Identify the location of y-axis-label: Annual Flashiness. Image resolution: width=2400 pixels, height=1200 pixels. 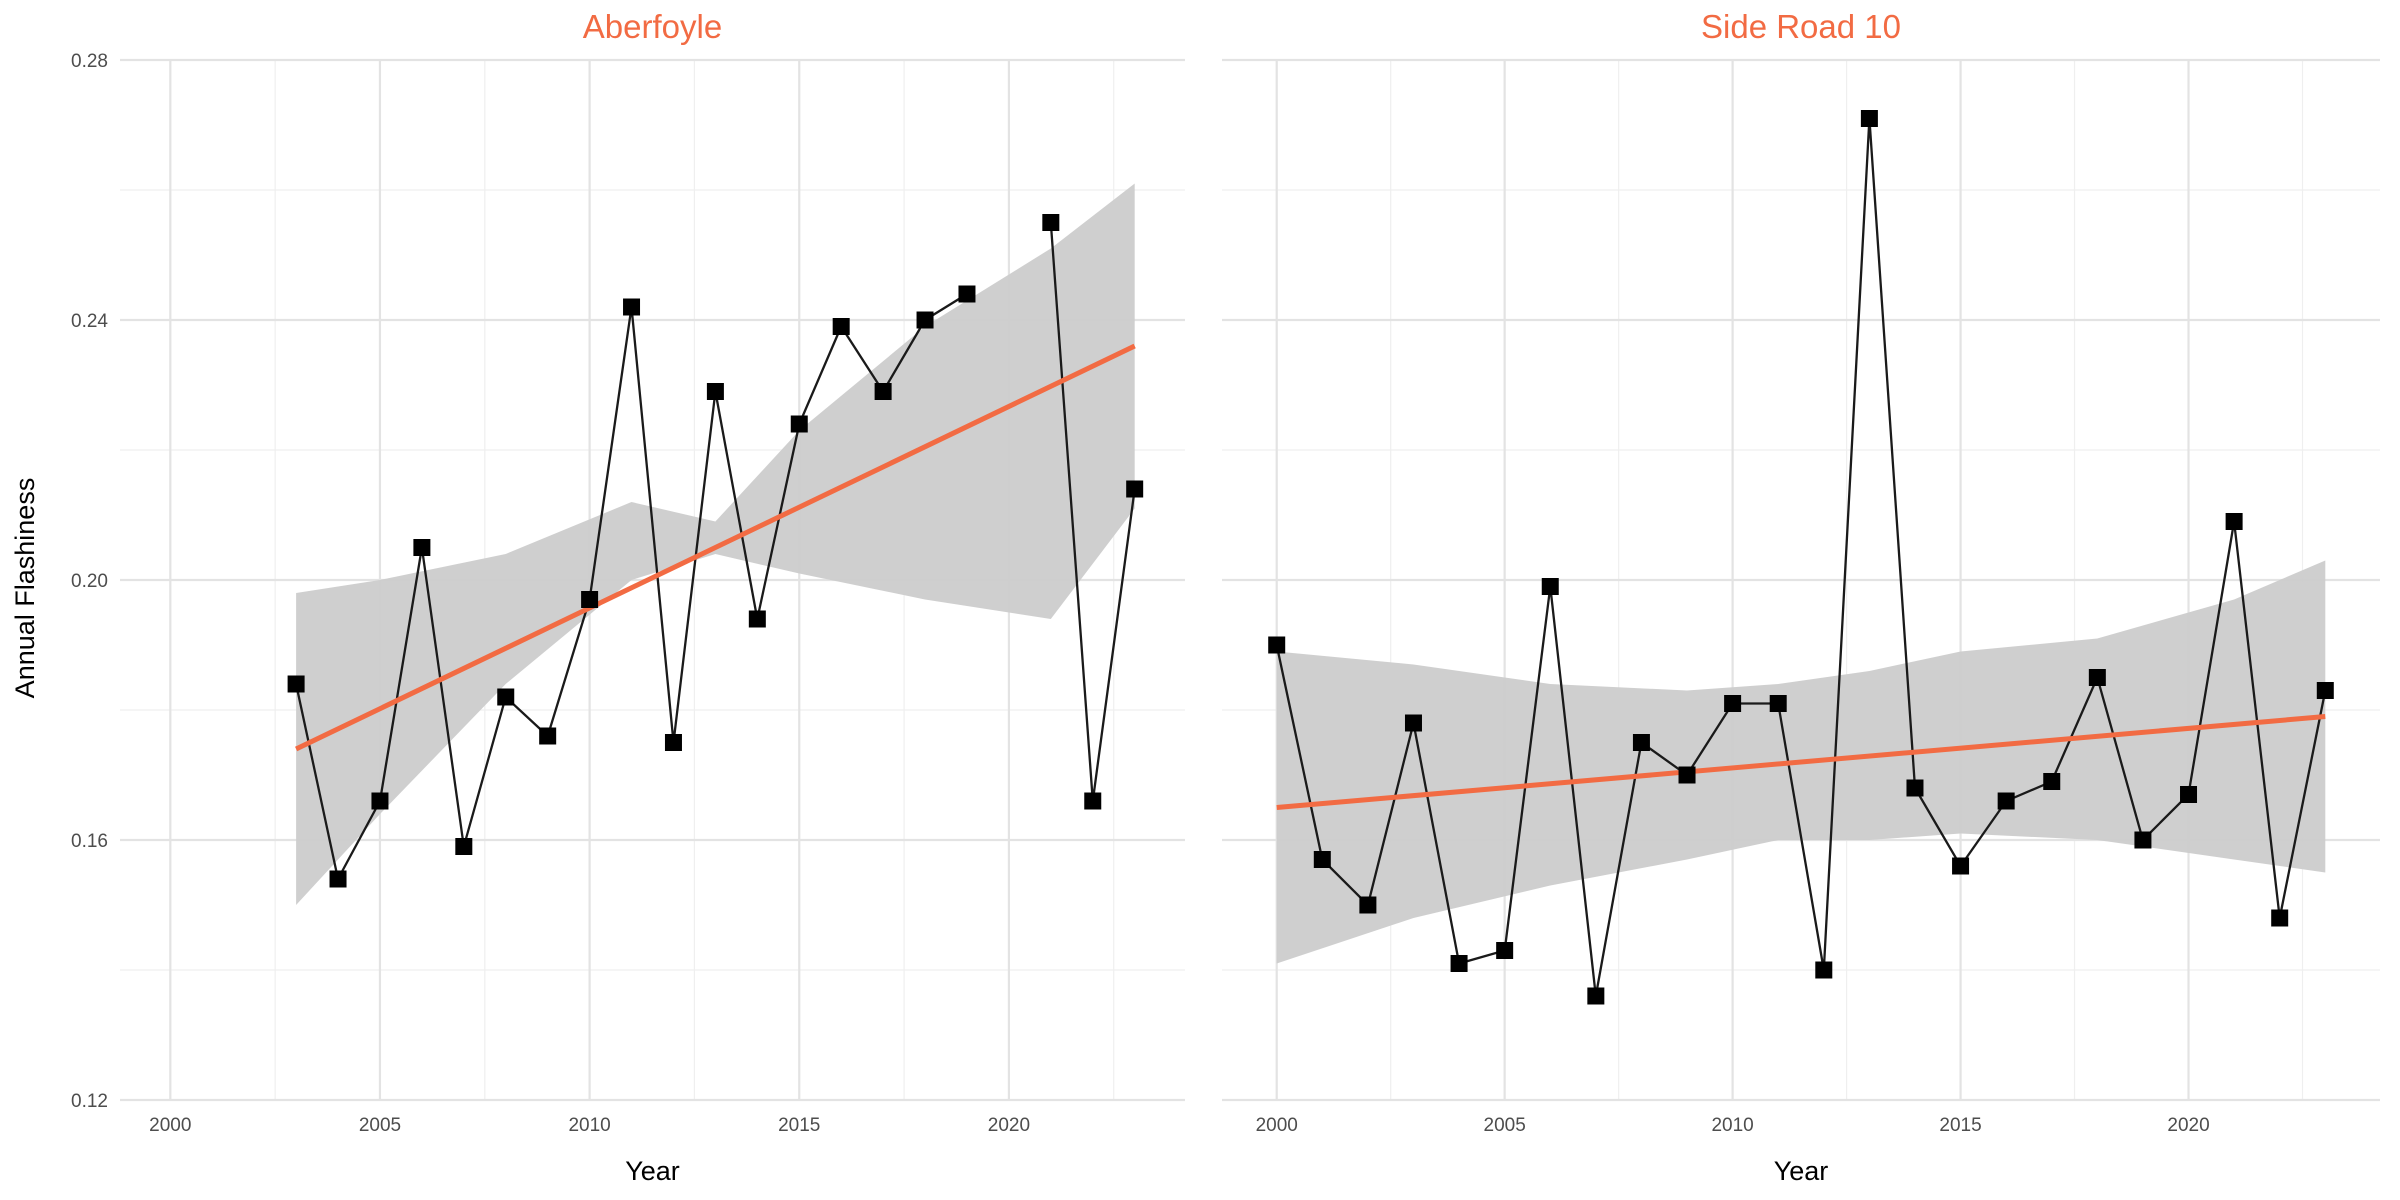
(25, 588).